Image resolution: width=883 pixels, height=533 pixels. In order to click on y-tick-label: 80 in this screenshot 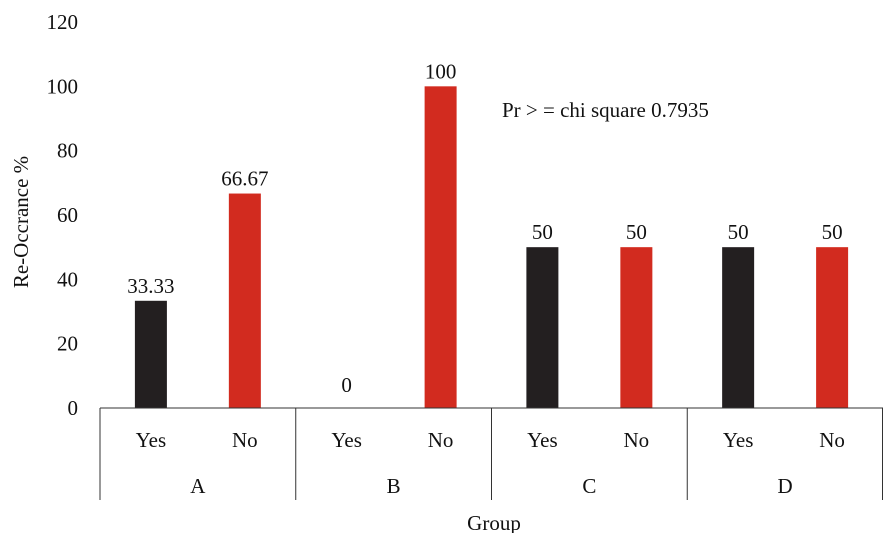, I will do `click(67, 151)`.